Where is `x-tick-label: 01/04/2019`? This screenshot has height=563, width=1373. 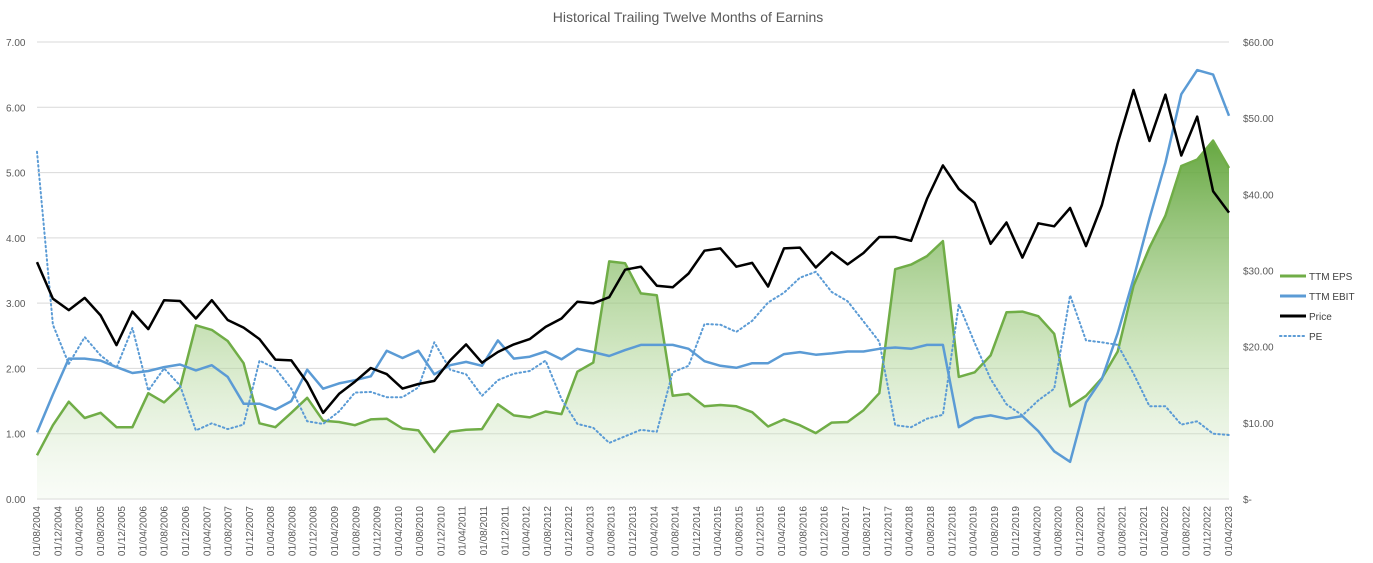 x-tick-label: 01/04/2019 is located at coordinates (974, 531).